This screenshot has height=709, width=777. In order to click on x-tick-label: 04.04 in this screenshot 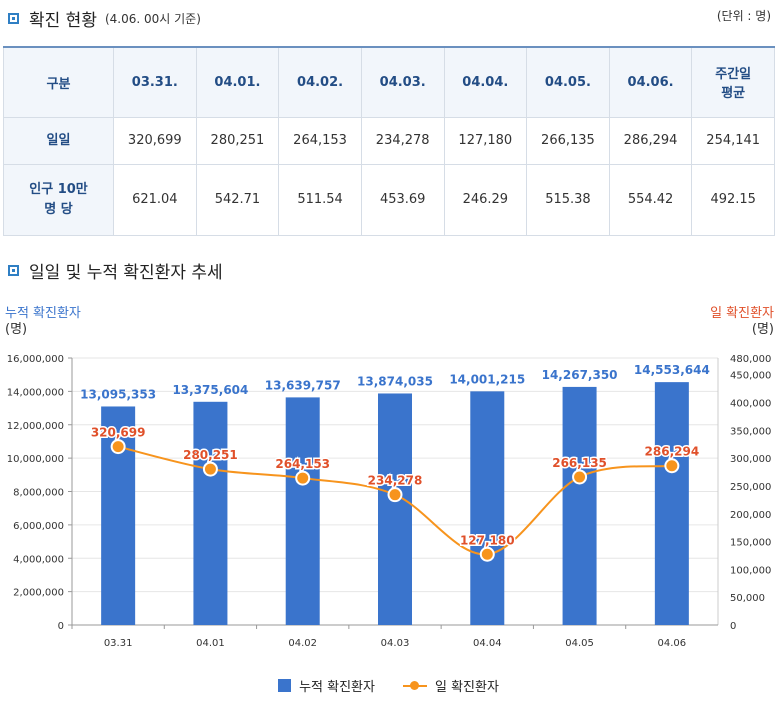, I will do `click(487, 643)`.